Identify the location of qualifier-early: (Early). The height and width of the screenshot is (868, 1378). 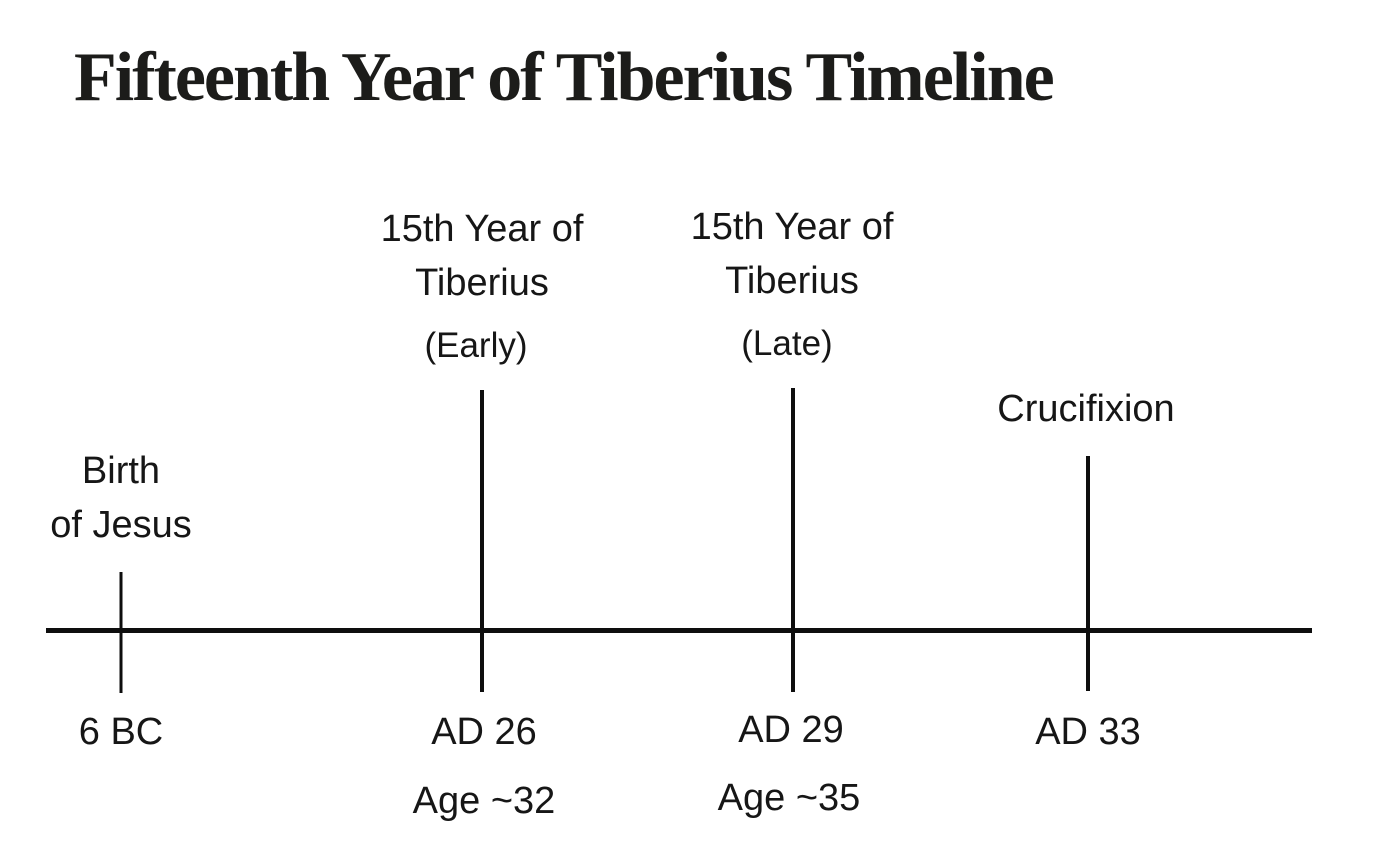
(476, 345).